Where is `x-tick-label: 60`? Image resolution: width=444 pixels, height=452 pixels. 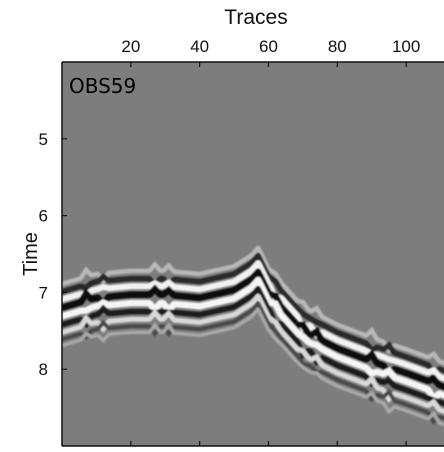
x-tick-label: 60 is located at coordinates (268, 46).